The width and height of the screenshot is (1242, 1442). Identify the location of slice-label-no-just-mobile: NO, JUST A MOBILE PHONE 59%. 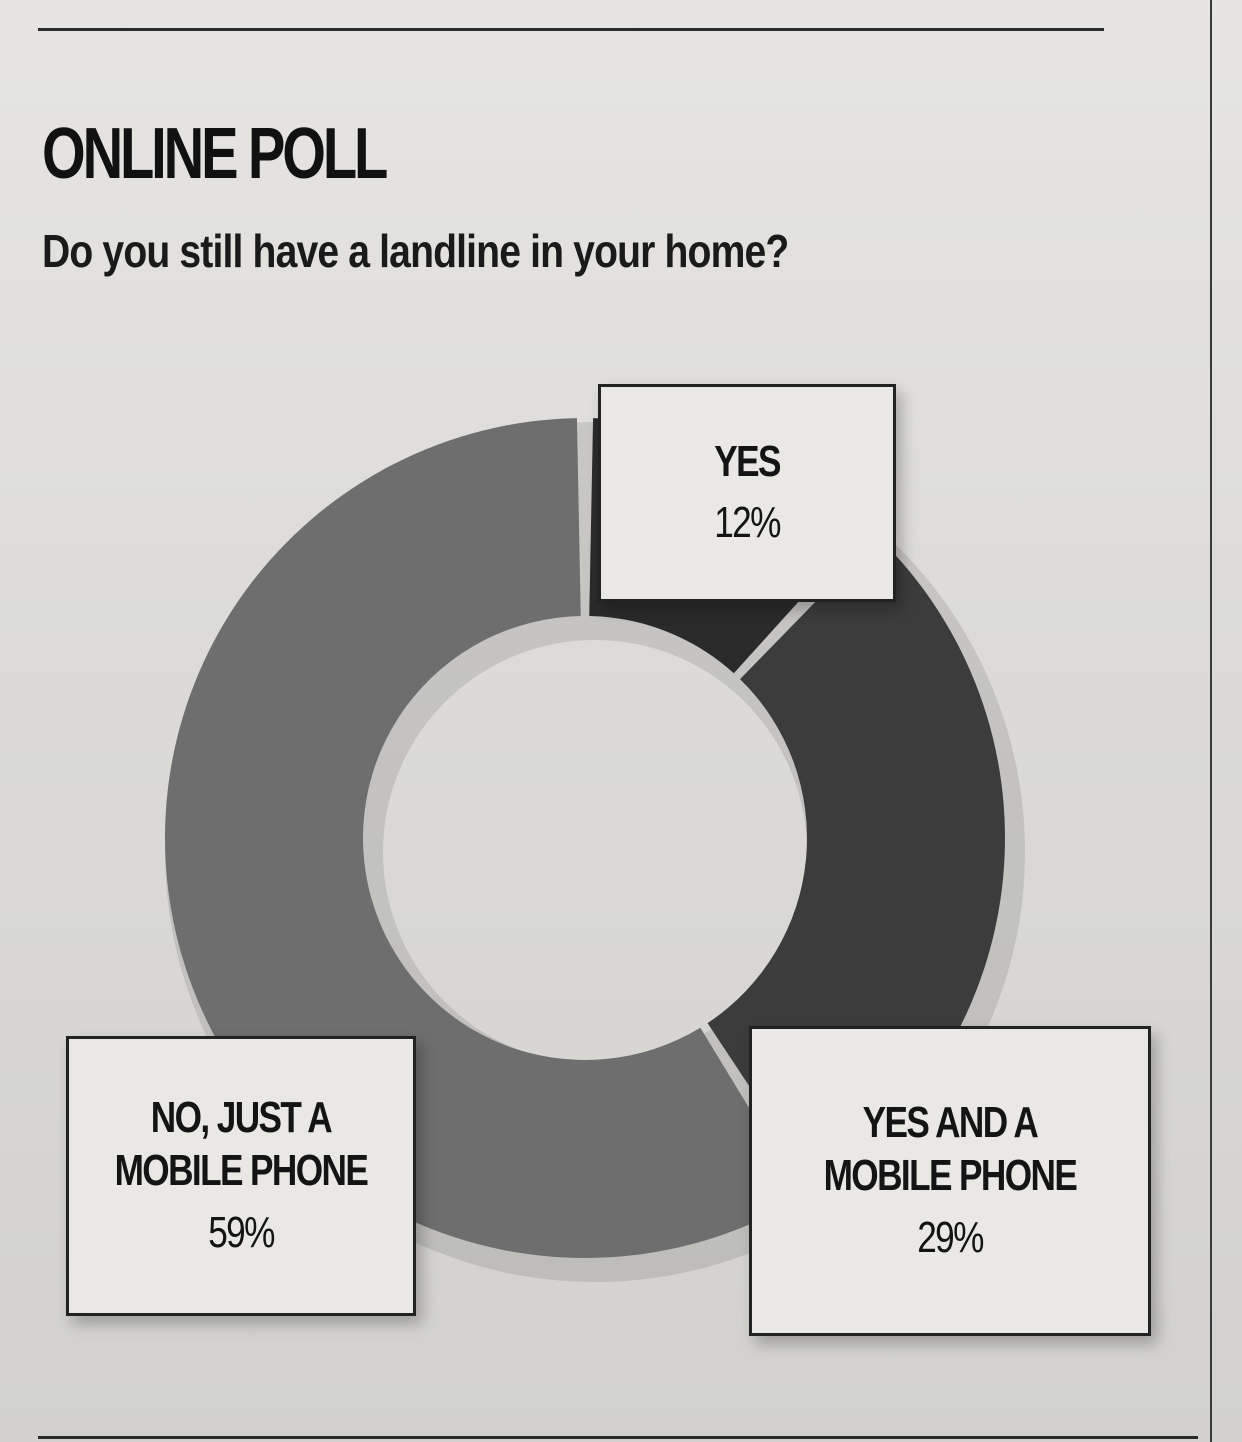
(241, 1176).